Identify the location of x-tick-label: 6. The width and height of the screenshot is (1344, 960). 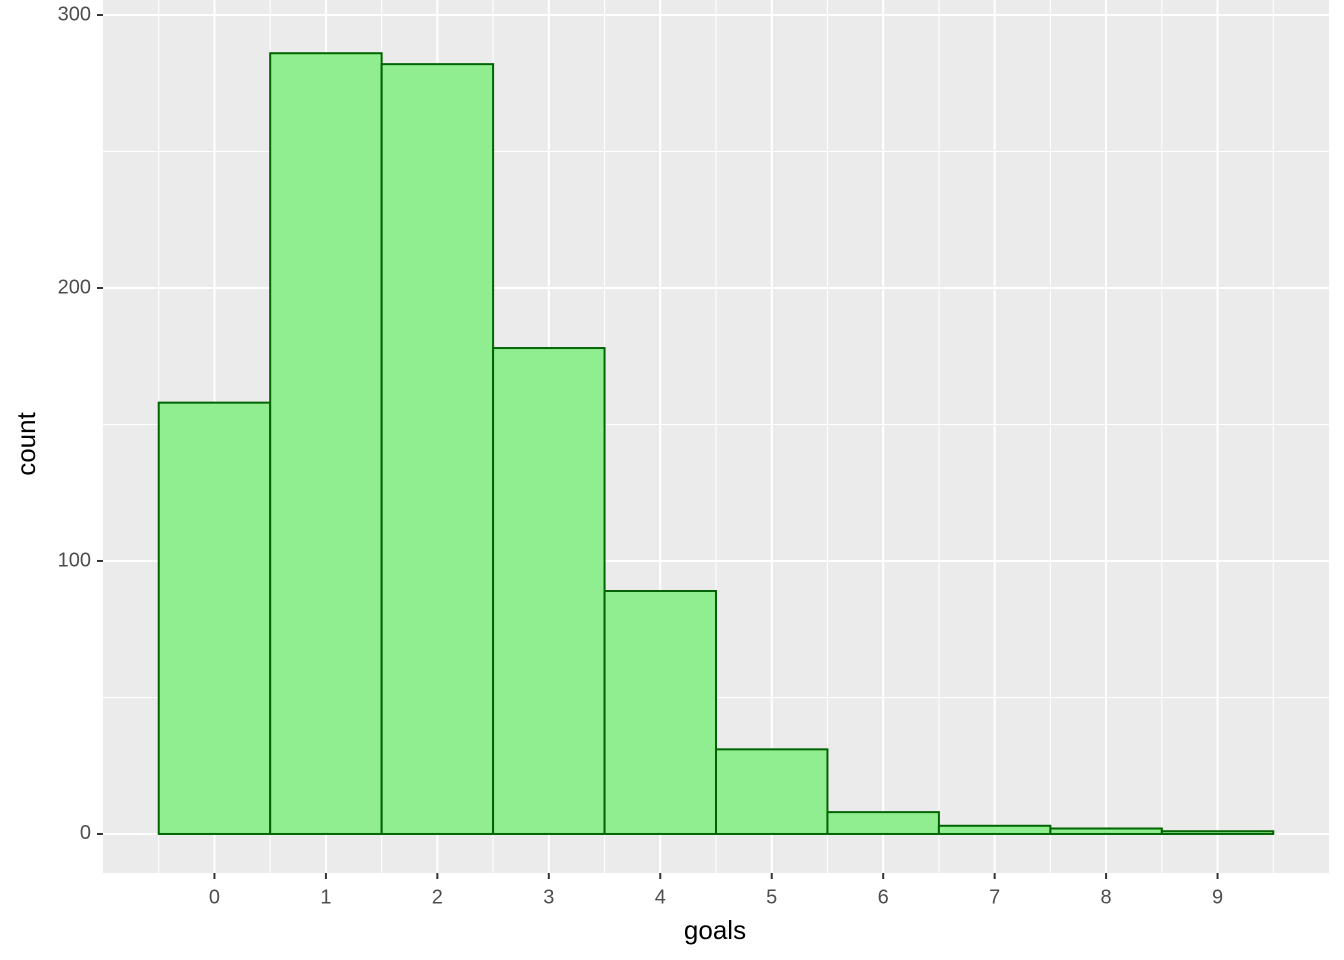
(883, 897).